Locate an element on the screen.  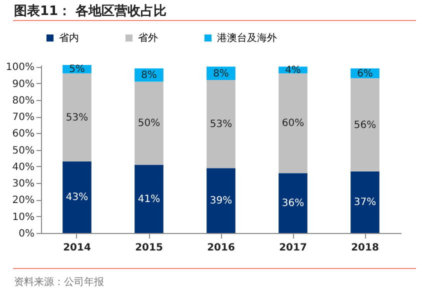
y-tick-label: 0% is located at coordinates (26, 234).